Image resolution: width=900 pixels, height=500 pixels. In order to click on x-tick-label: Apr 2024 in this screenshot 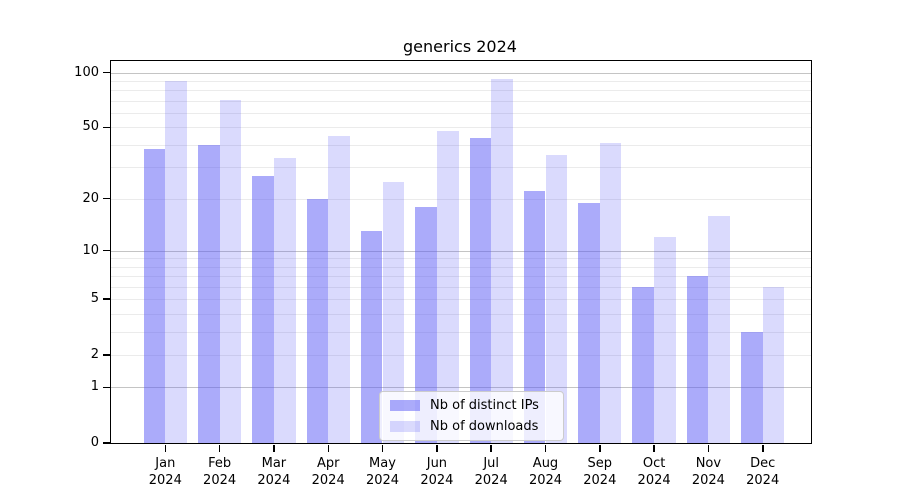, I will do `click(328, 472)`.